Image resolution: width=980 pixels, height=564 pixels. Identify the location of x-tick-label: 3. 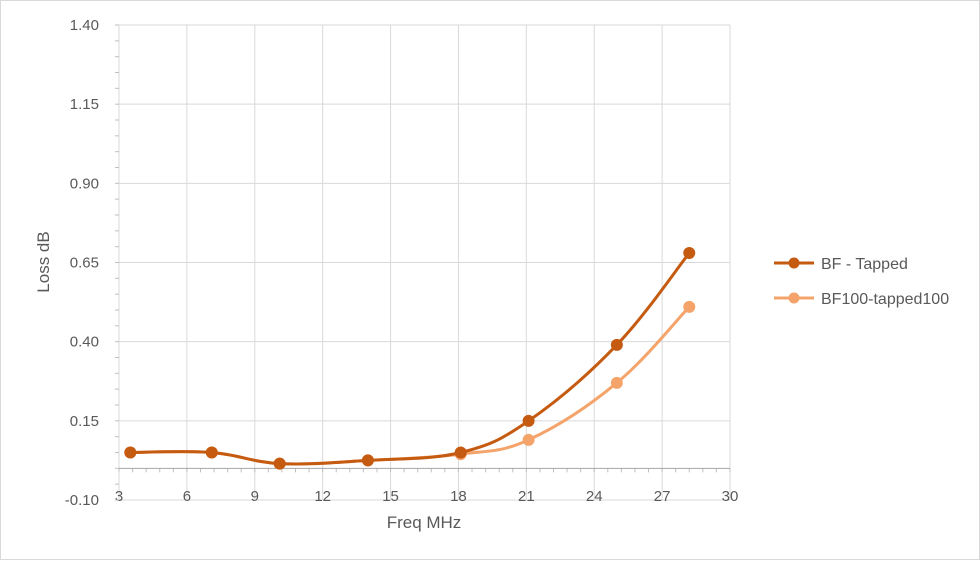
(119, 496).